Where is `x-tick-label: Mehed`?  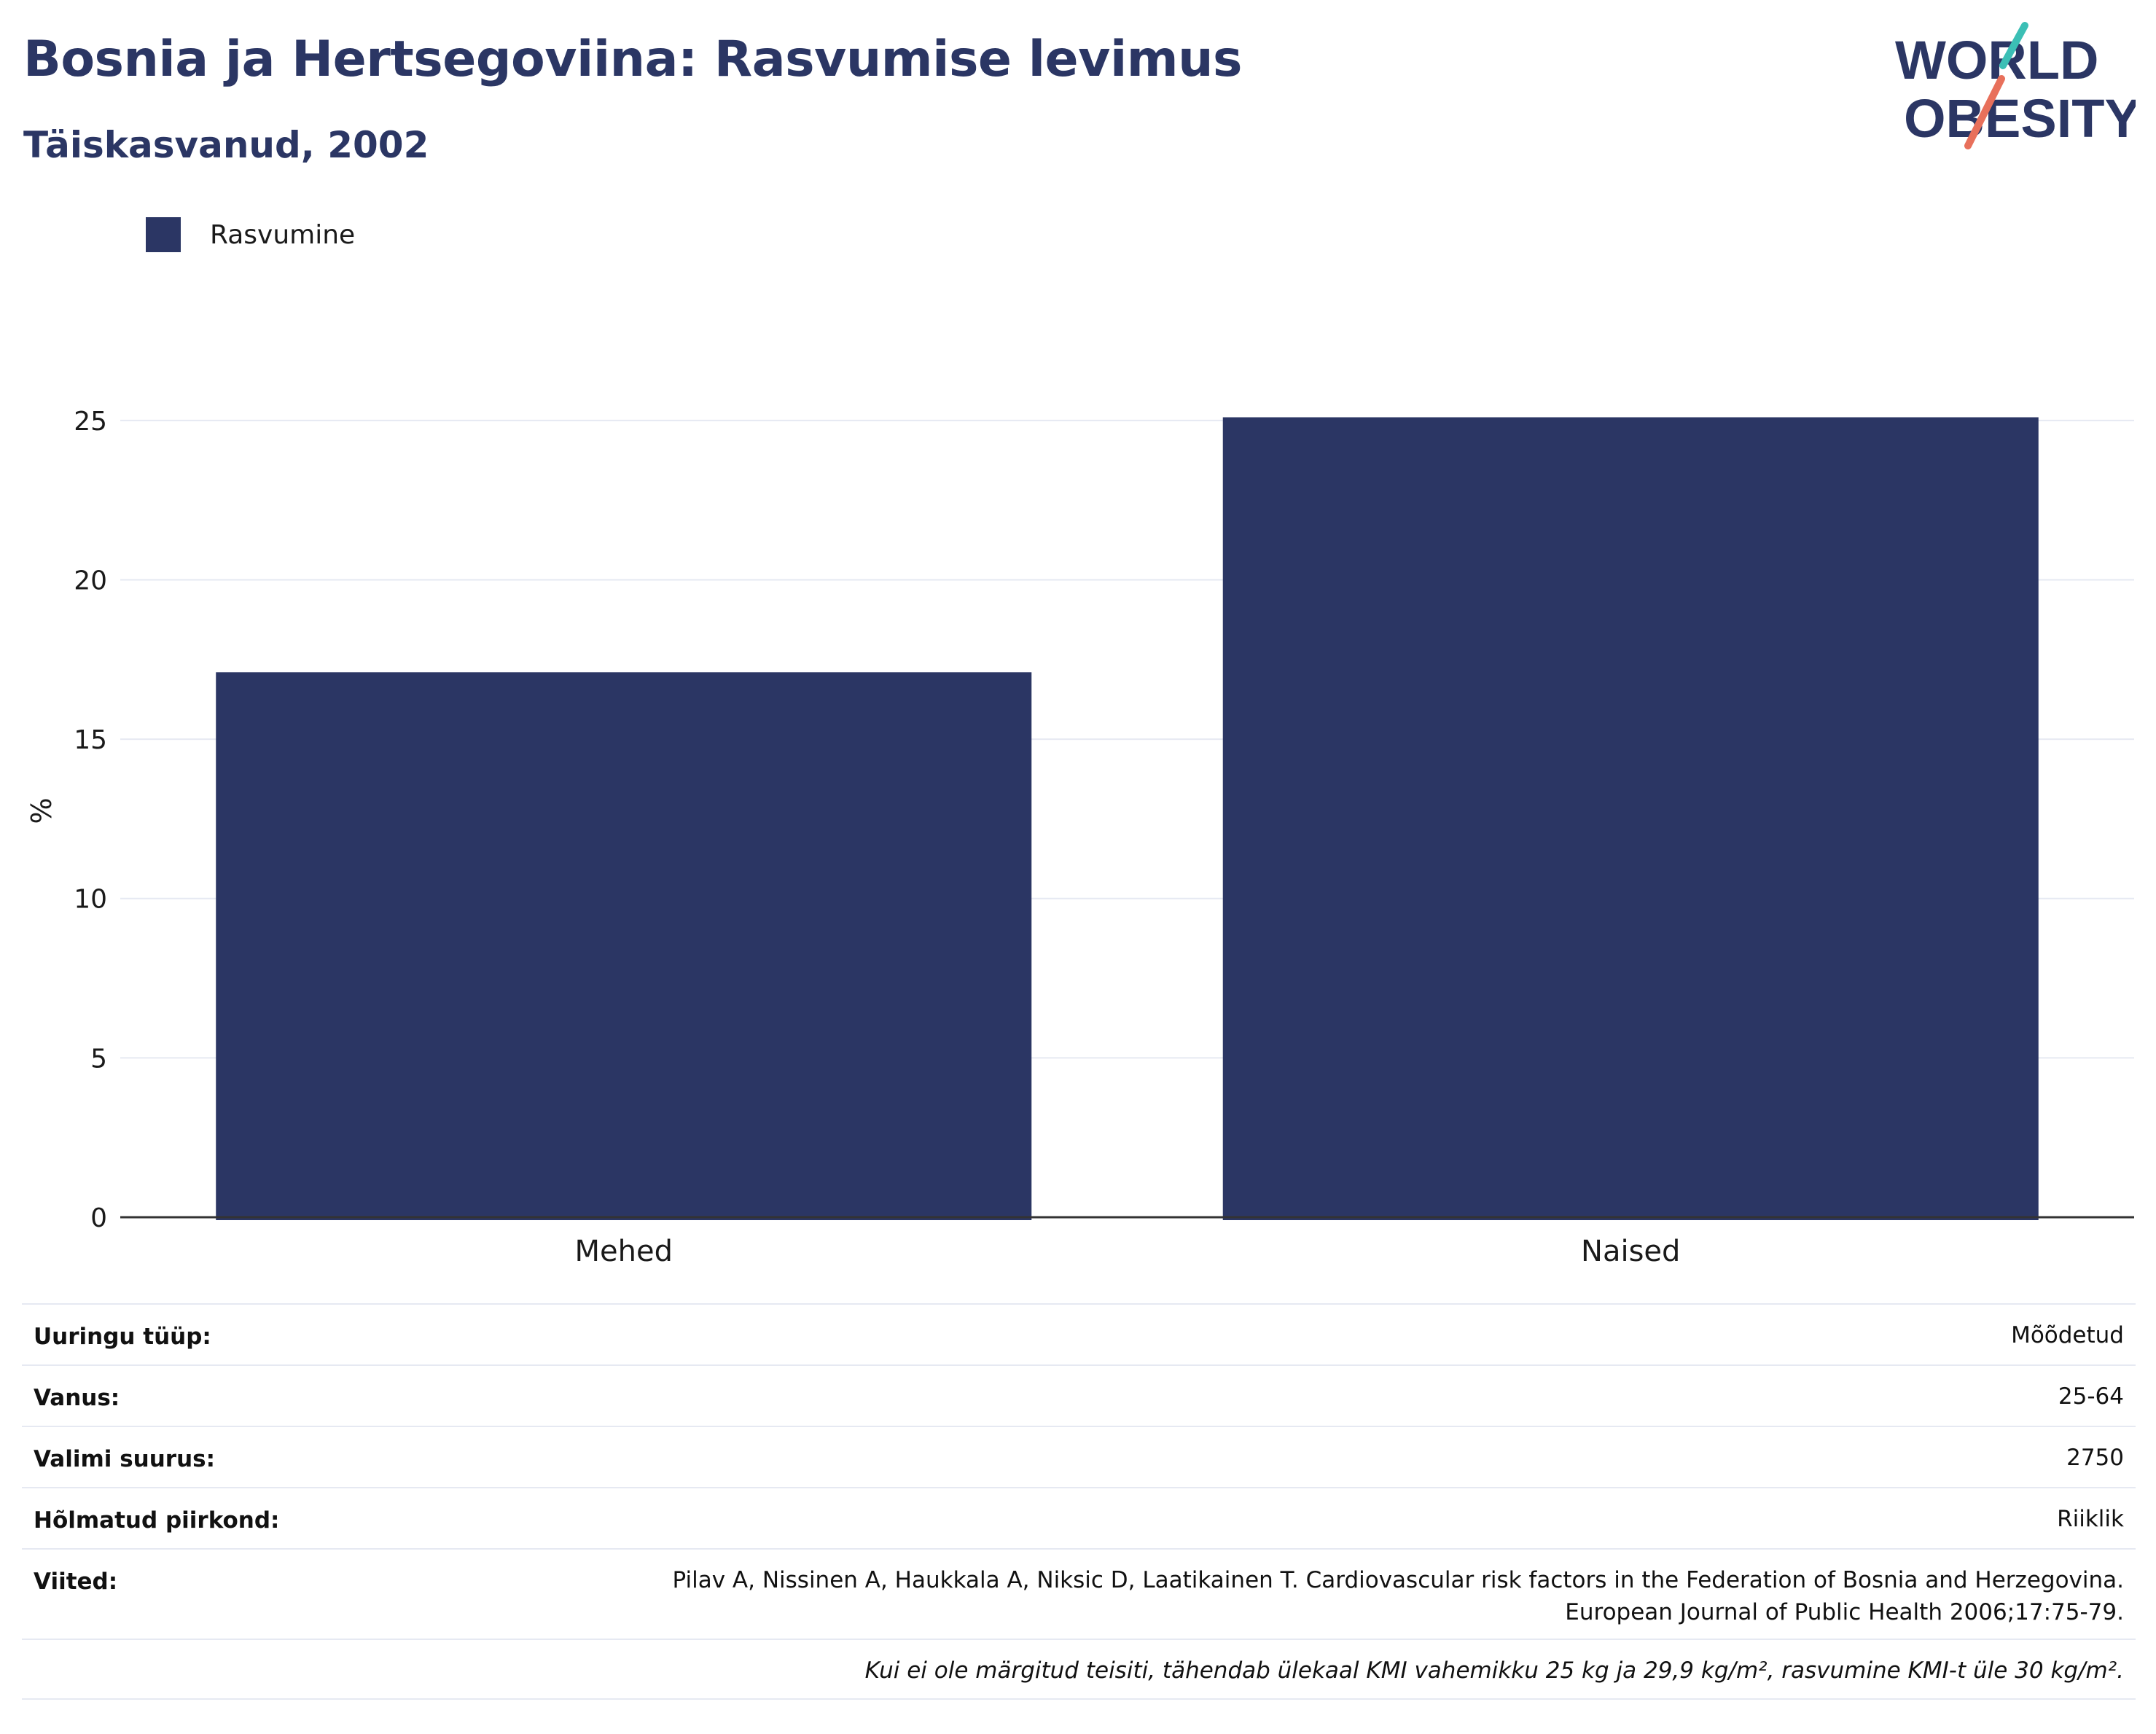
x-tick-label: Mehed is located at coordinates (624, 1251).